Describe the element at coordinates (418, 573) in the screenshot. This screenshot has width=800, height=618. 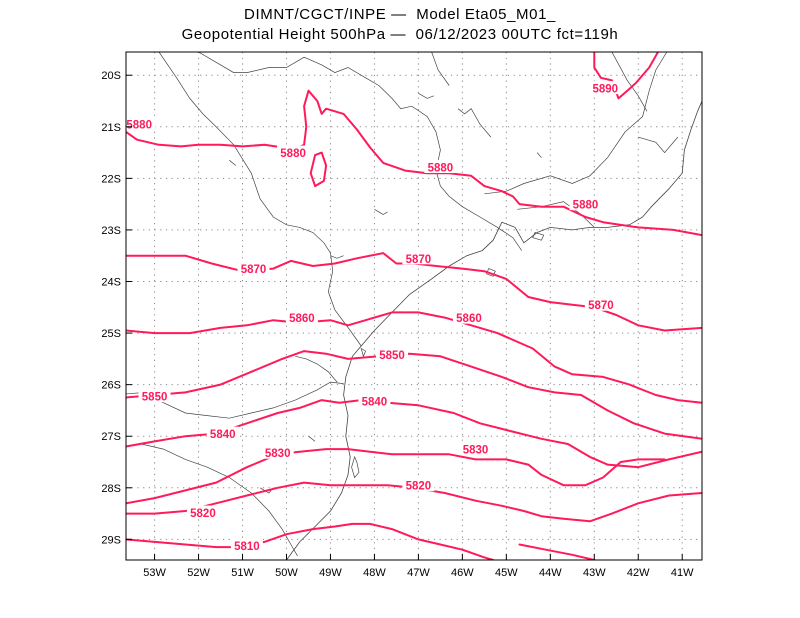
I see `x-tick-label: 47W` at that location.